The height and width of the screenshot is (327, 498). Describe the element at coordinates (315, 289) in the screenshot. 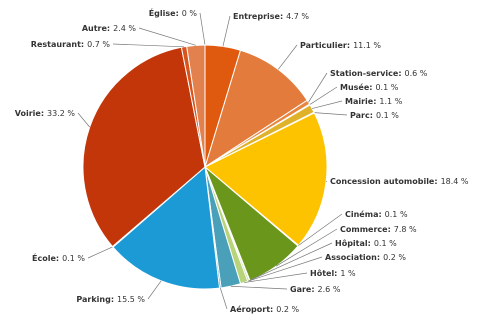

I see `slice-label: Gare: 2.6 %` at that location.